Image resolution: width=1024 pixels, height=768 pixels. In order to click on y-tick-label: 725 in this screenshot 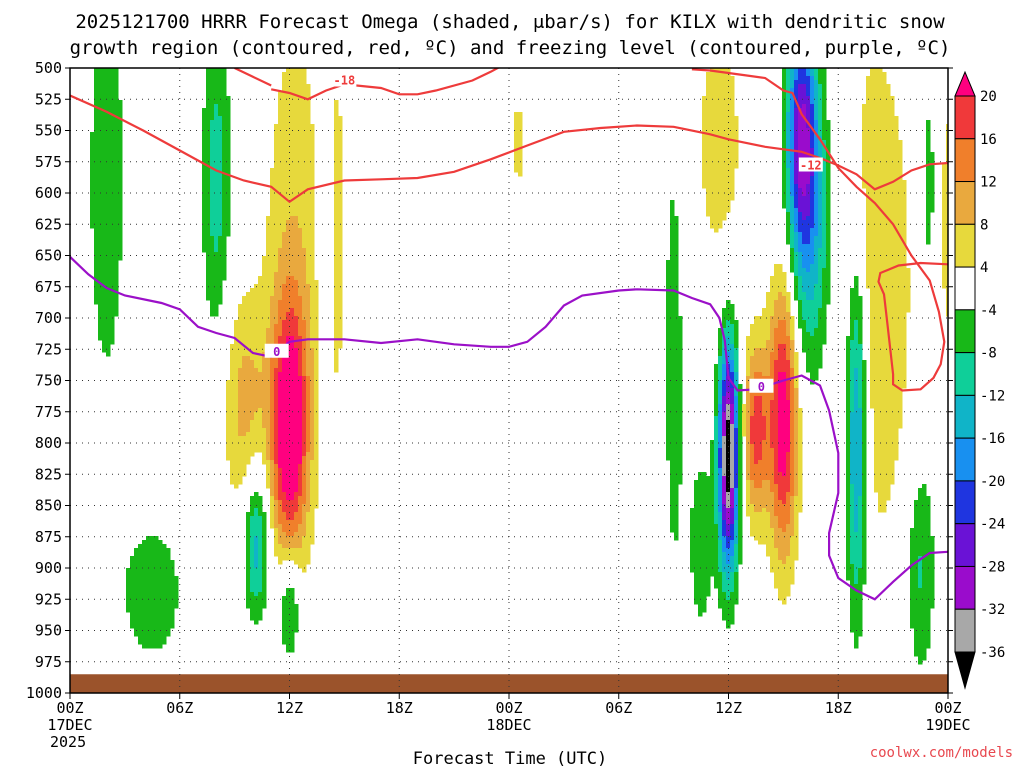, I will do `click(48, 349)`.